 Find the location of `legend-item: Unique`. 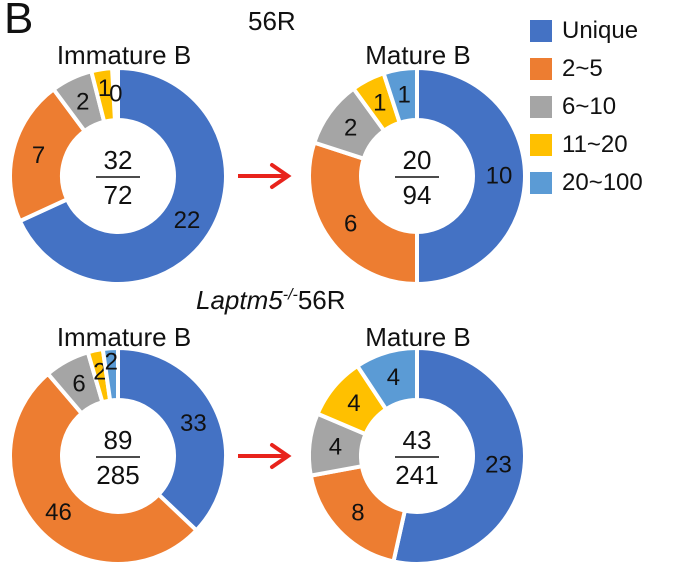

legend-item: Unique is located at coordinates (586, 31).